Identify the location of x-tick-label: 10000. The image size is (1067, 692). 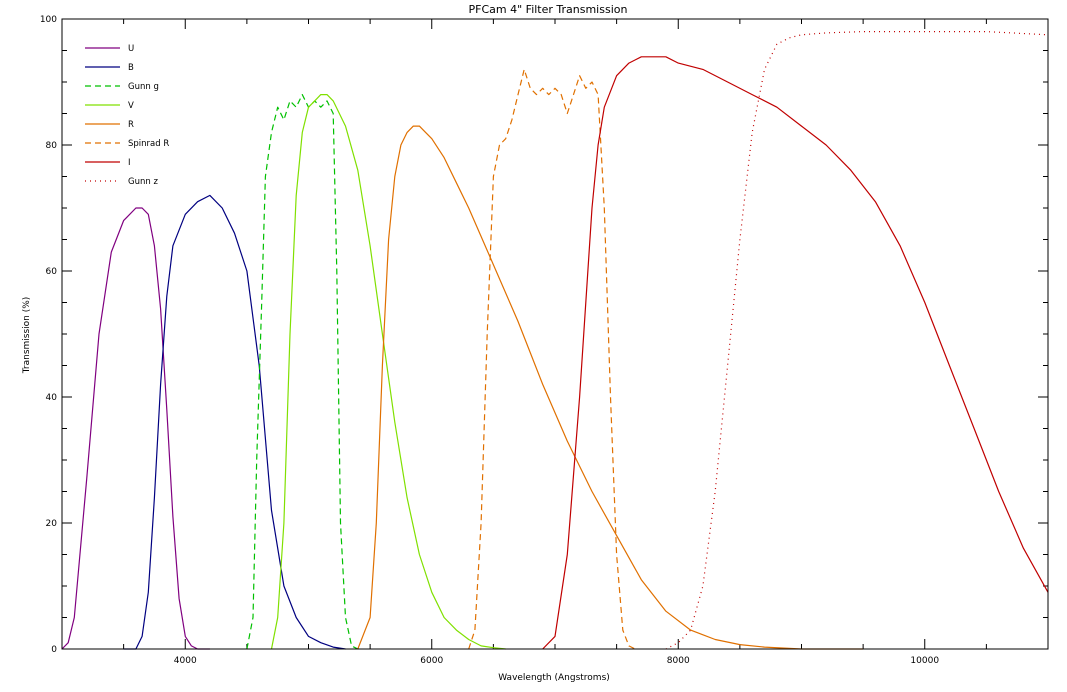
(924, 661).